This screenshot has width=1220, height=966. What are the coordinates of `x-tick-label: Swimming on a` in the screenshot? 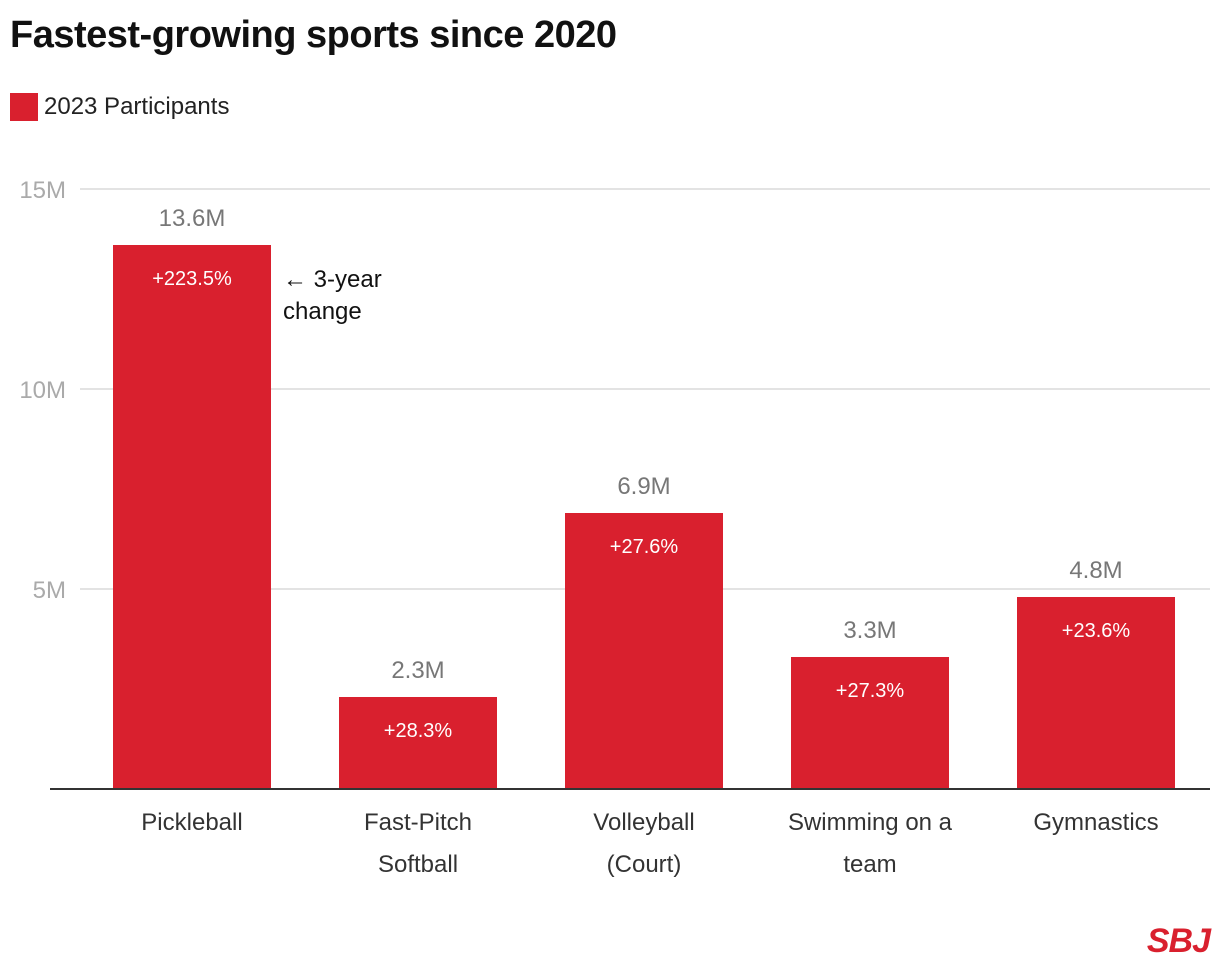 It's located at (870, 822).